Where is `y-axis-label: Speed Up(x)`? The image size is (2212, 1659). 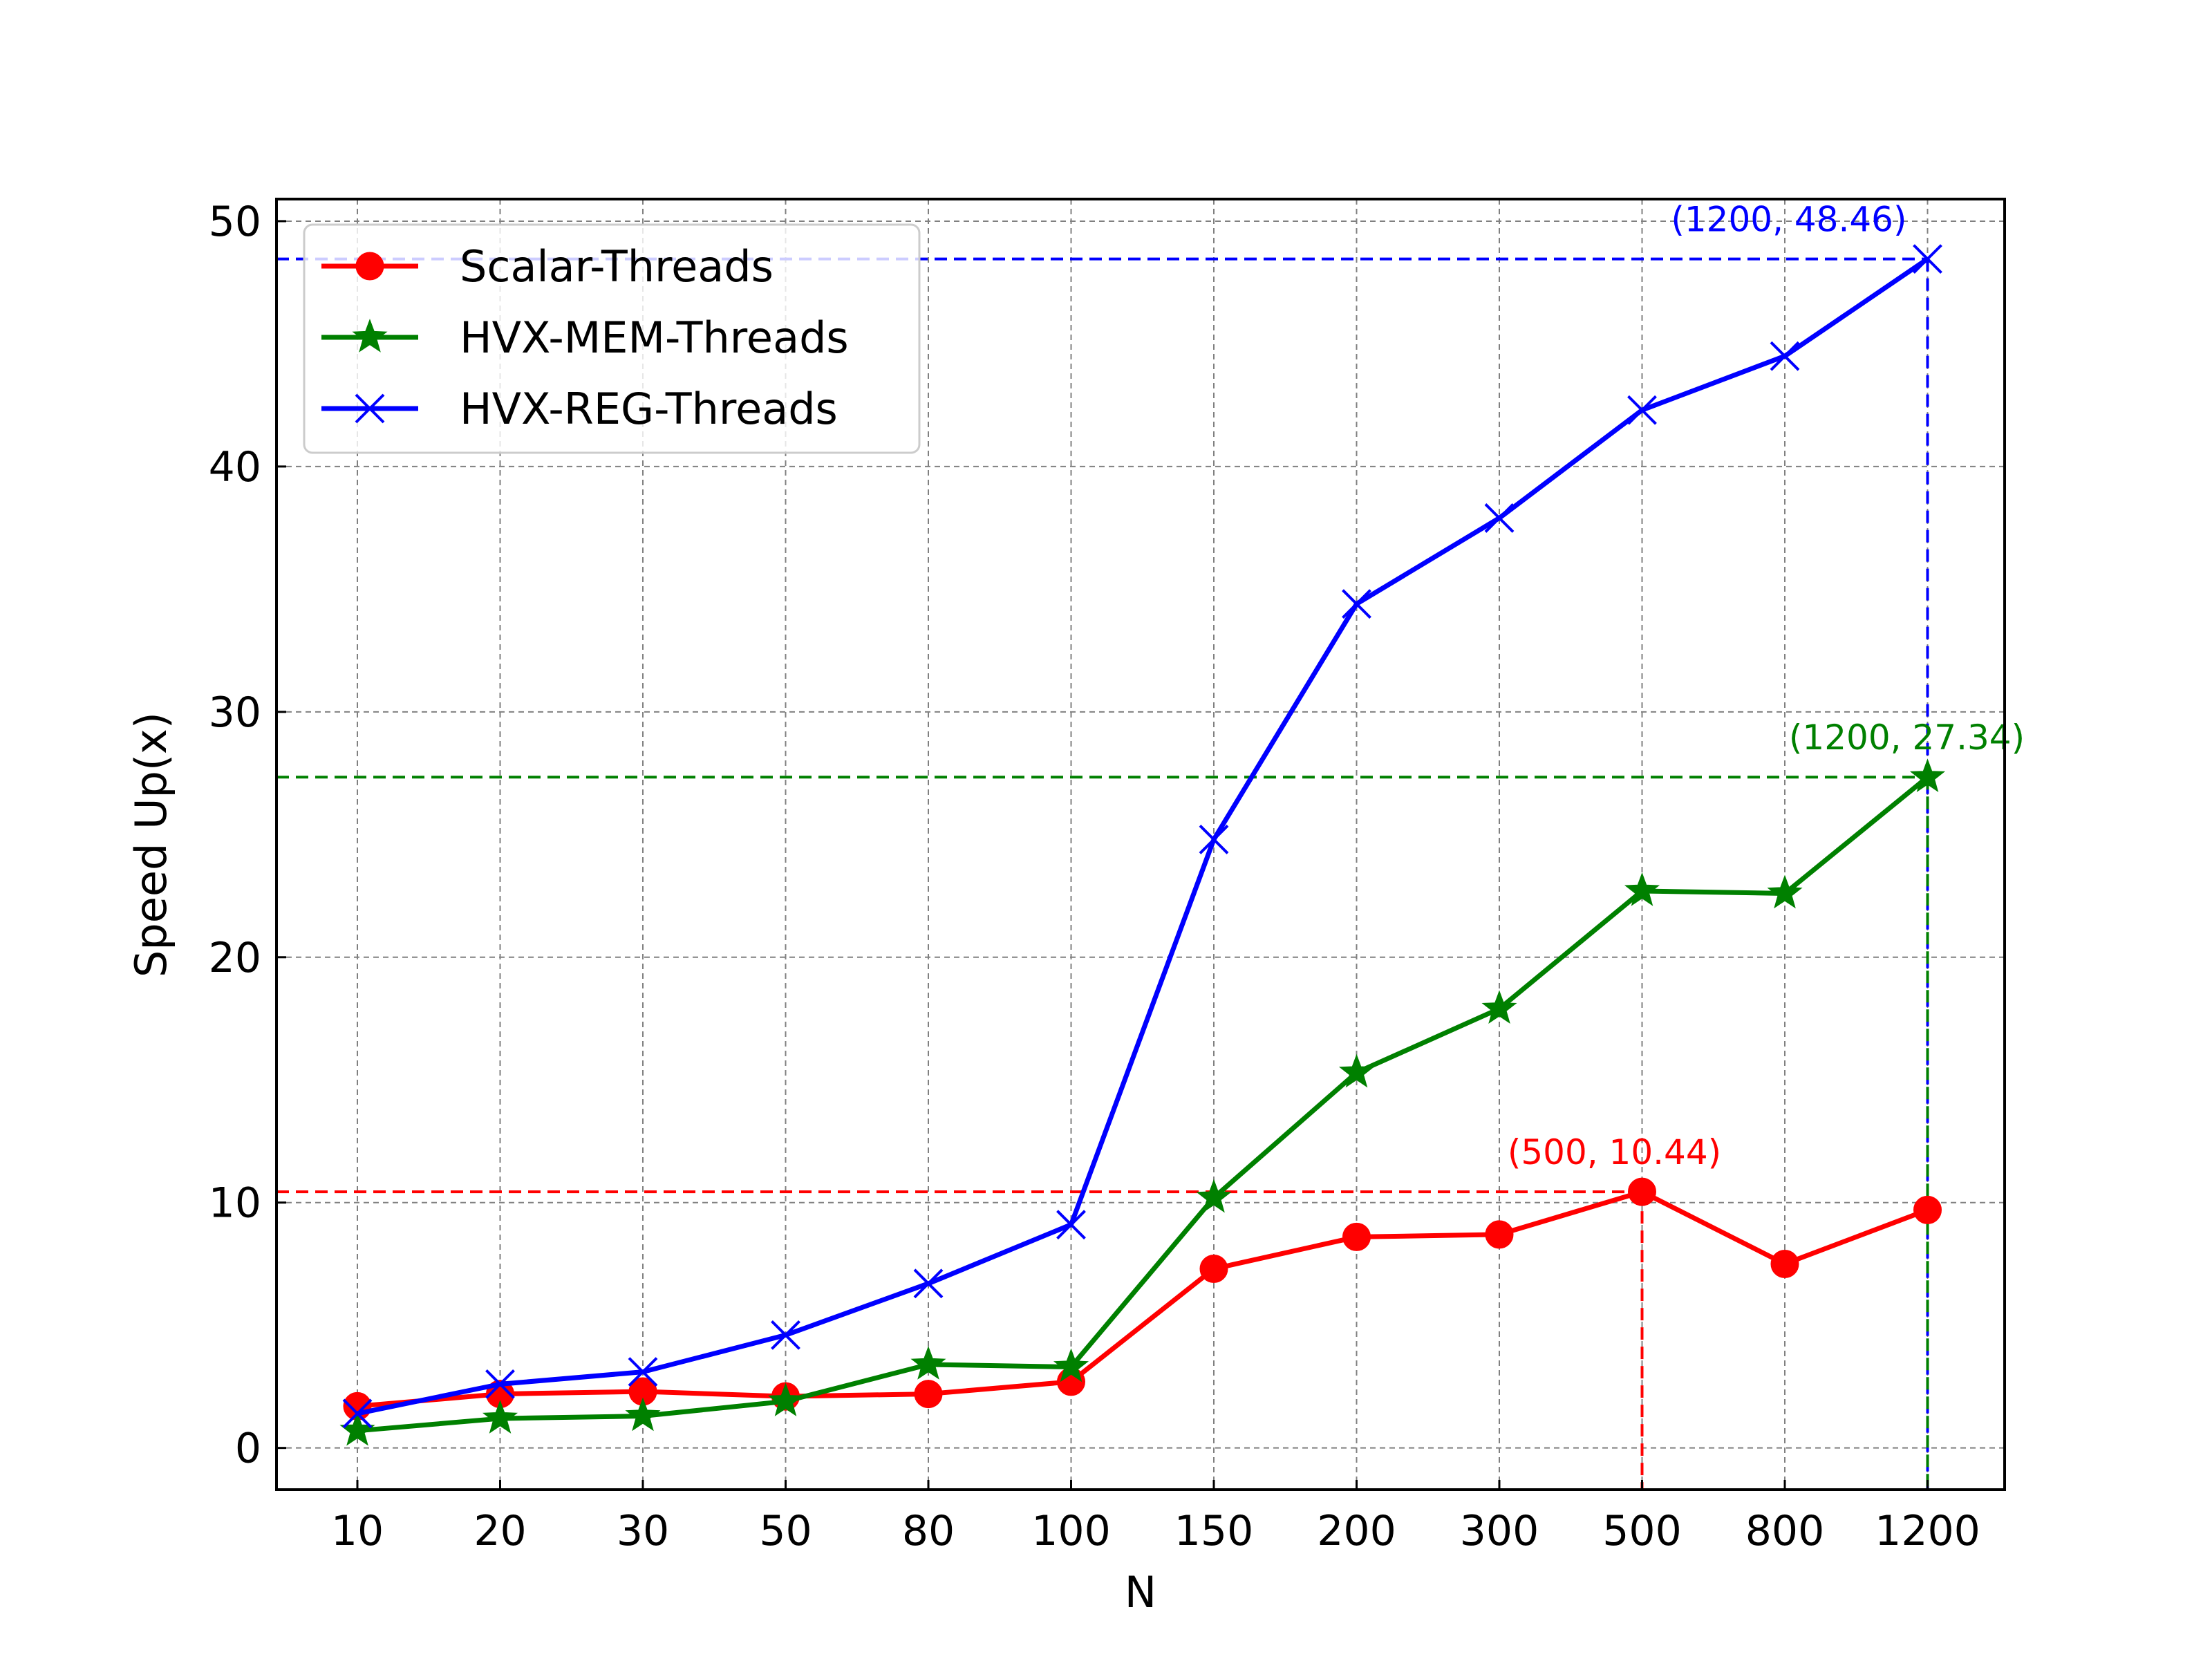 y-axis-label: Speed Up(x) is located at coordinates (151, 845).